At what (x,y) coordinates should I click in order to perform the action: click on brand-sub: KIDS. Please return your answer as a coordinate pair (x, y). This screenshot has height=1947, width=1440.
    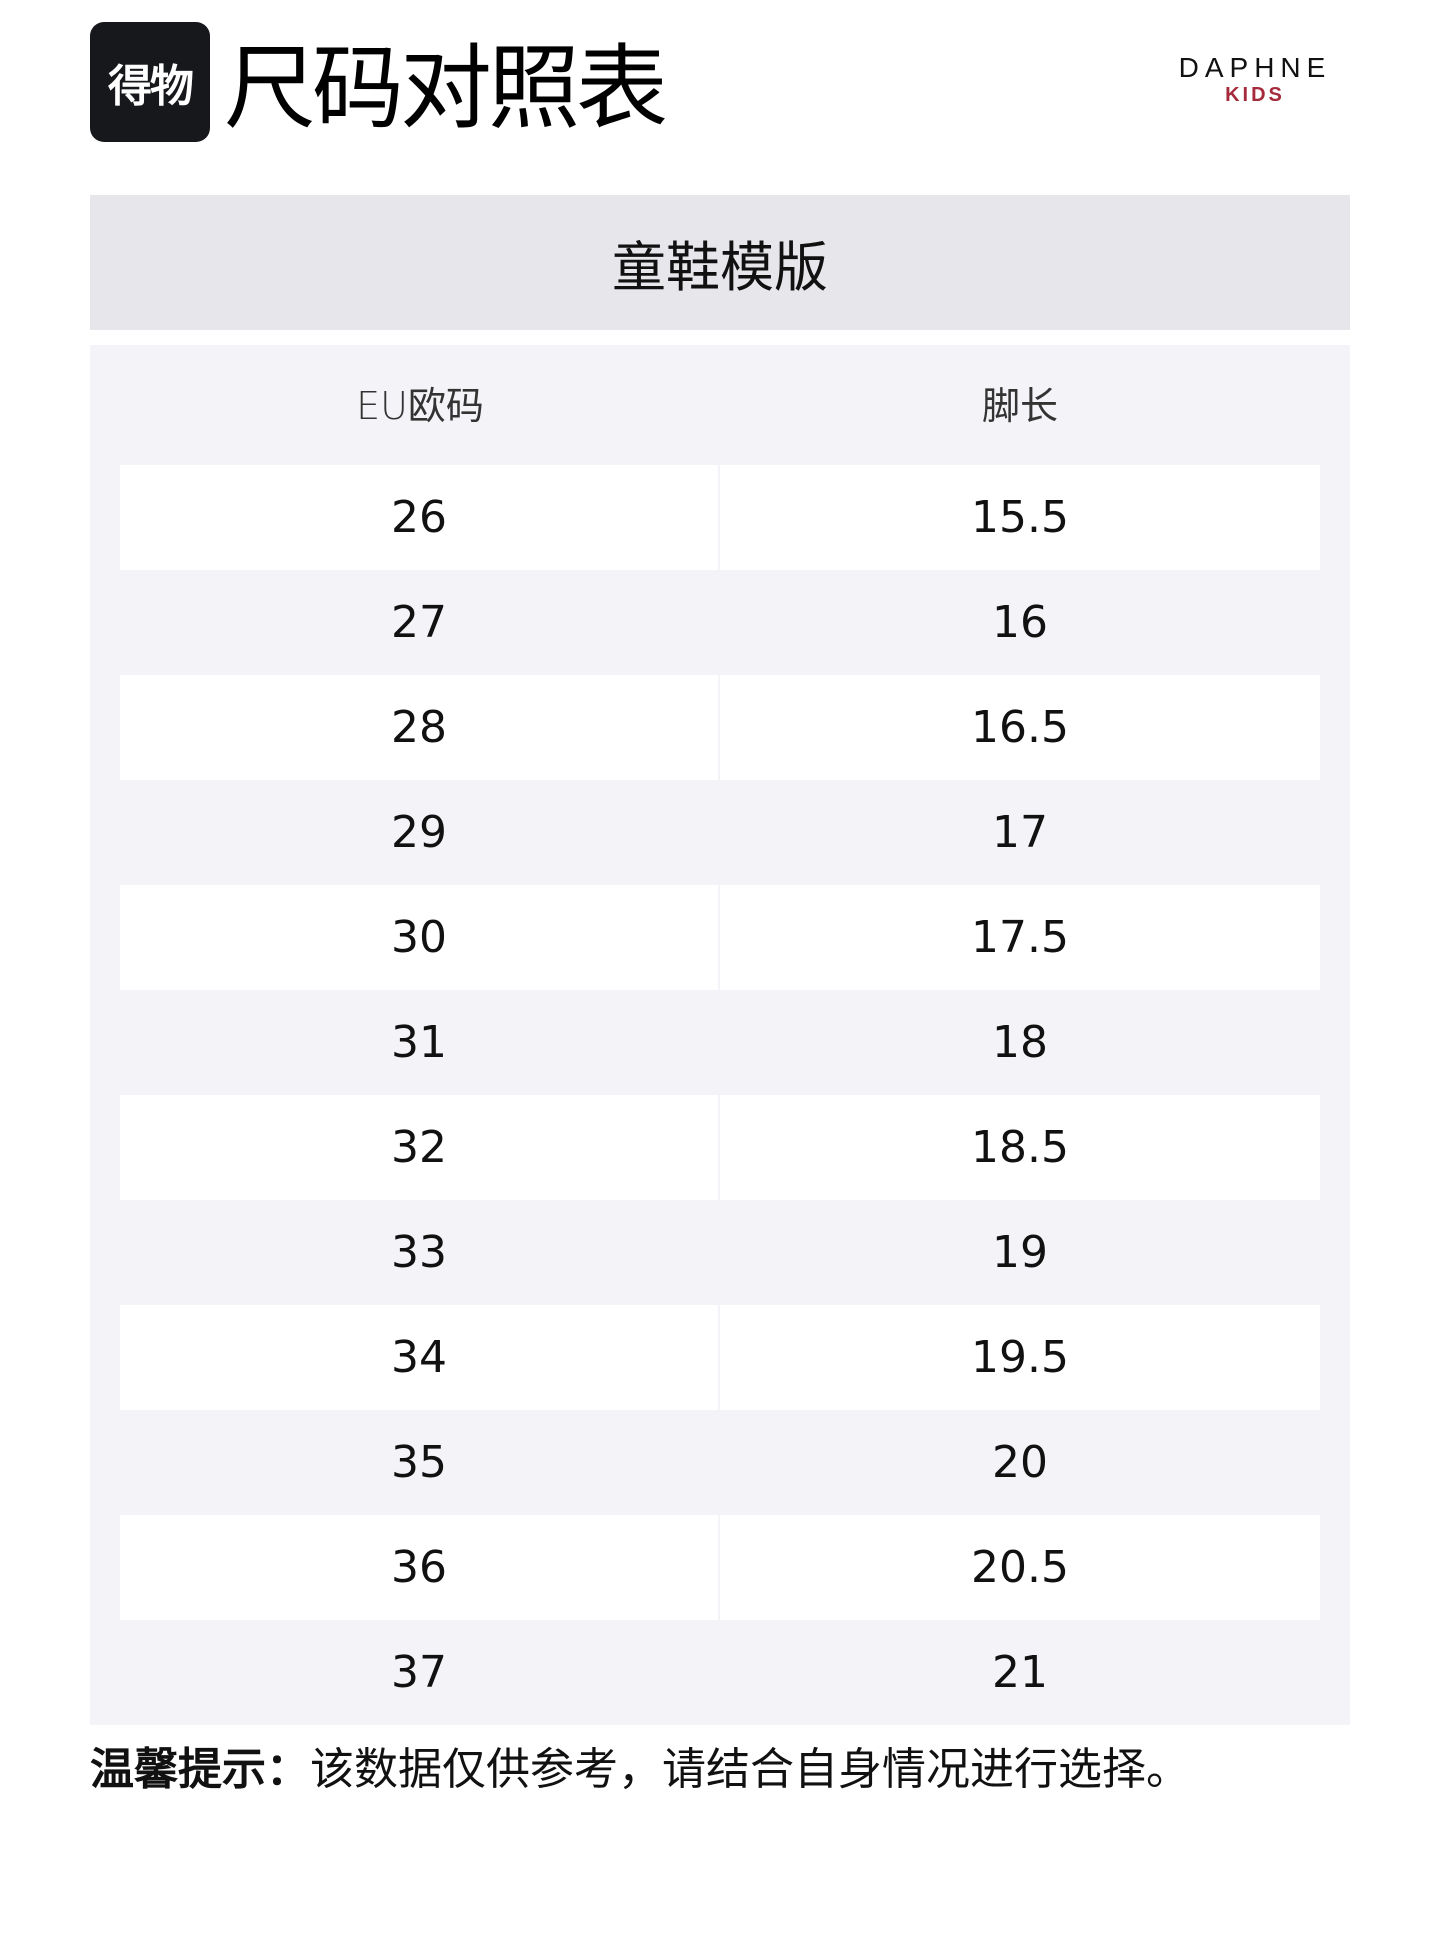
    Looking at the image, I should click on (1255, 95).